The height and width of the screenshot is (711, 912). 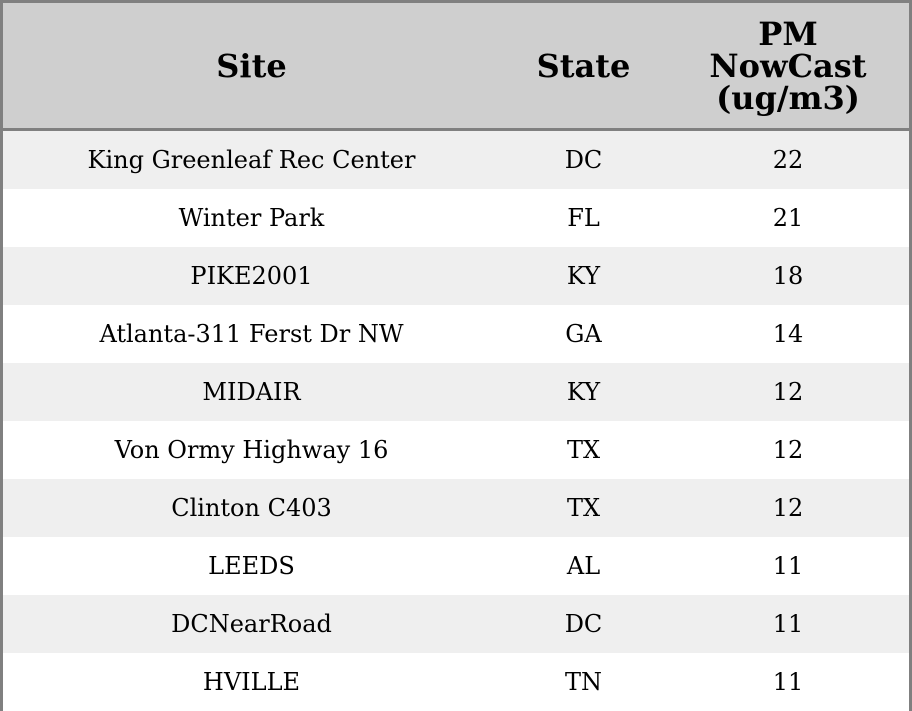 What do you see at coordinates (788, 159) in the screenshot?
I see `cell-pm-nowcast: 22` at bounding box center [788, 159].